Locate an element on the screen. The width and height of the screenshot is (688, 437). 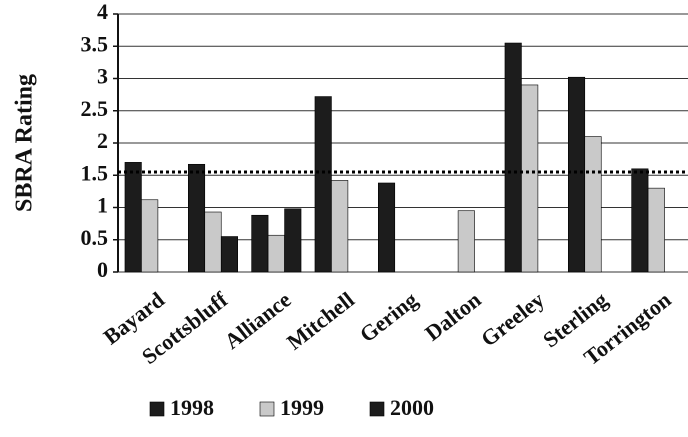
x-tick-label: Gering is located at coordinates (388, 317).